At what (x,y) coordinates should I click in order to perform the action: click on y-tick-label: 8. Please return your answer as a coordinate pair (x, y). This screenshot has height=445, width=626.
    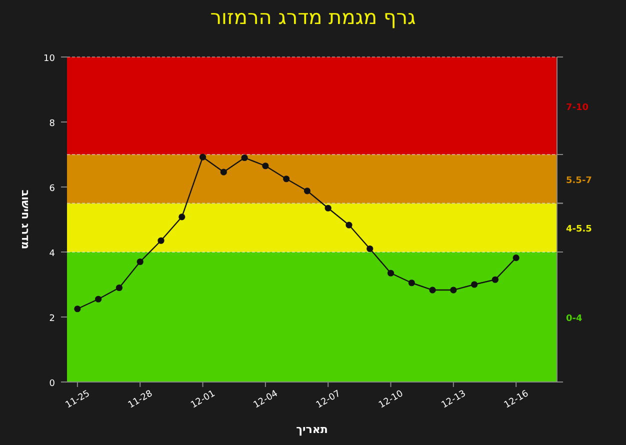
    Looking at the image, I should click on (52, 124).